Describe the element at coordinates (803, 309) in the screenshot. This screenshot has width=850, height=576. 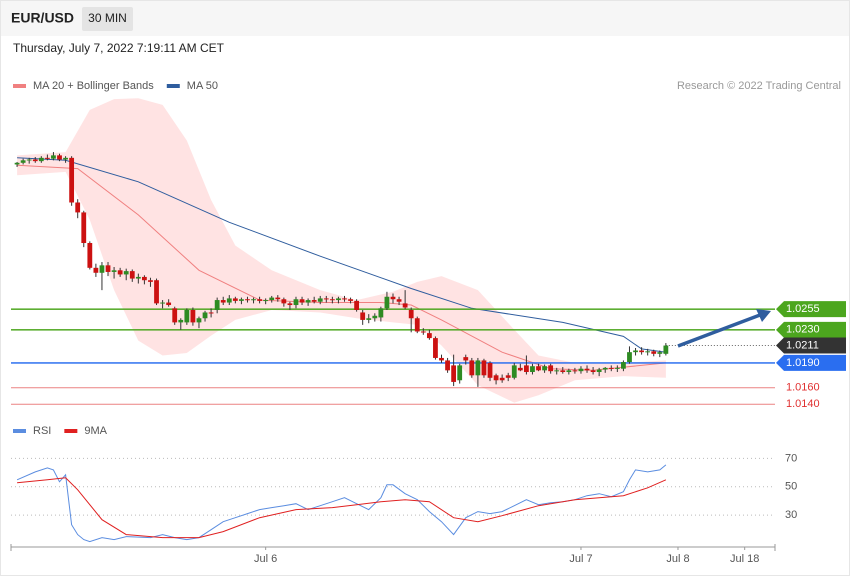
I see `level-label: 1.0255` at that location.